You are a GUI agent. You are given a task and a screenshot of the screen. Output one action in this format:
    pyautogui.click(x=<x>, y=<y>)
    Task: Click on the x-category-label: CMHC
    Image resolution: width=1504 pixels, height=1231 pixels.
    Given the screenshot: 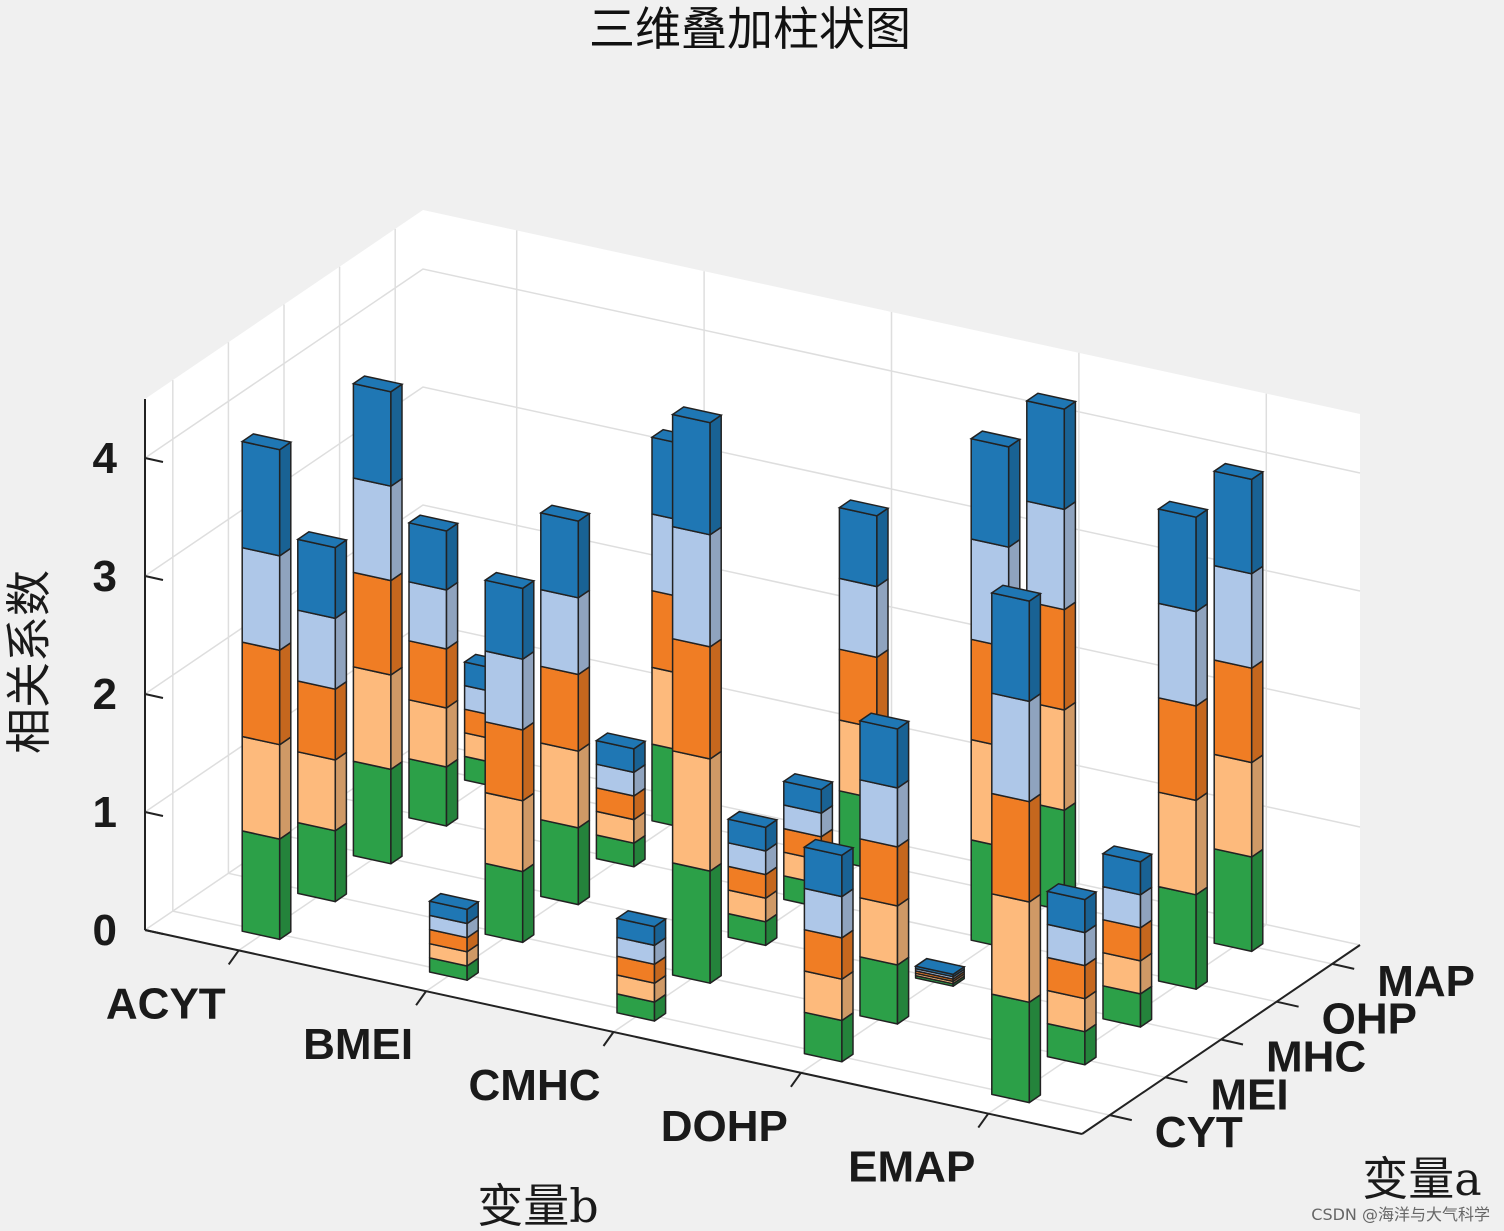 What is the action you would take?
    pyautogui.click(x=535, y=1085)
    